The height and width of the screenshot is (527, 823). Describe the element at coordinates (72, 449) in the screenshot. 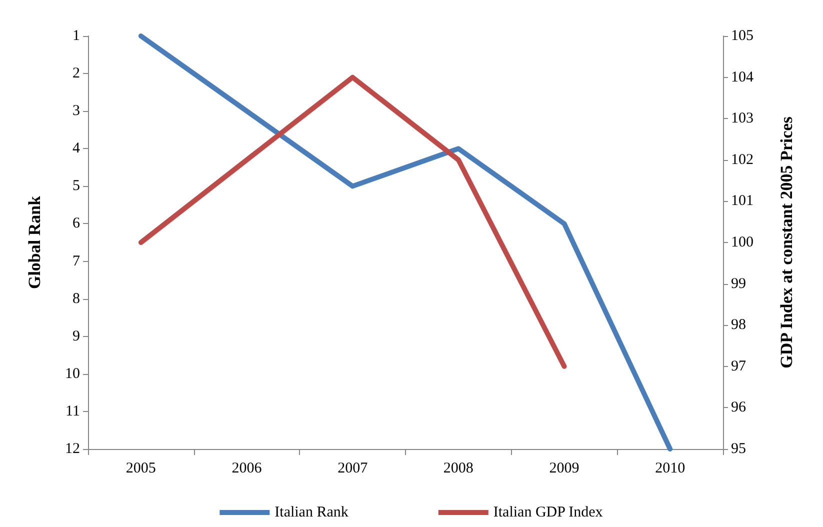

I see `y-tick-label: 12` at that location.